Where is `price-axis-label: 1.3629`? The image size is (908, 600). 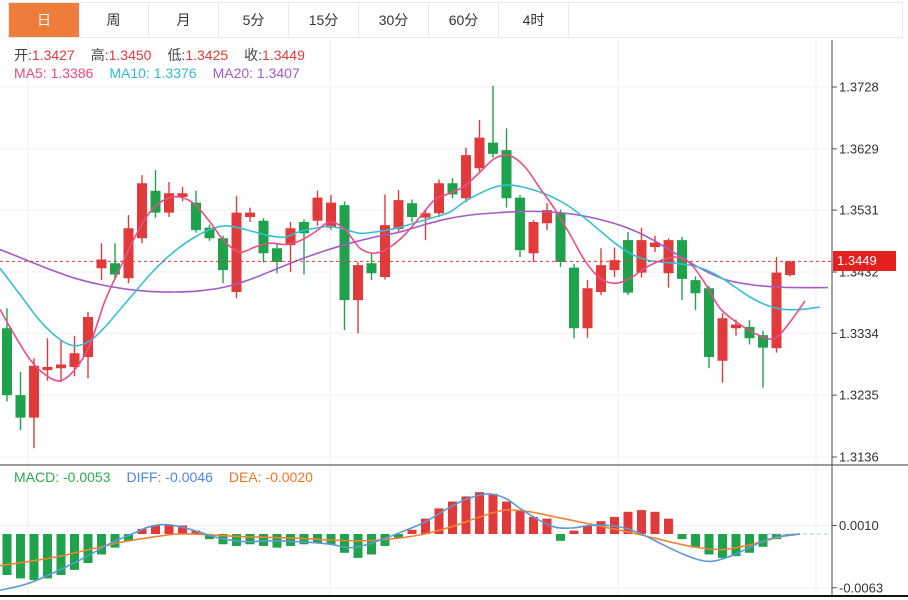
price-axis-label: 1.3629 is located at coordinates (859, 148).